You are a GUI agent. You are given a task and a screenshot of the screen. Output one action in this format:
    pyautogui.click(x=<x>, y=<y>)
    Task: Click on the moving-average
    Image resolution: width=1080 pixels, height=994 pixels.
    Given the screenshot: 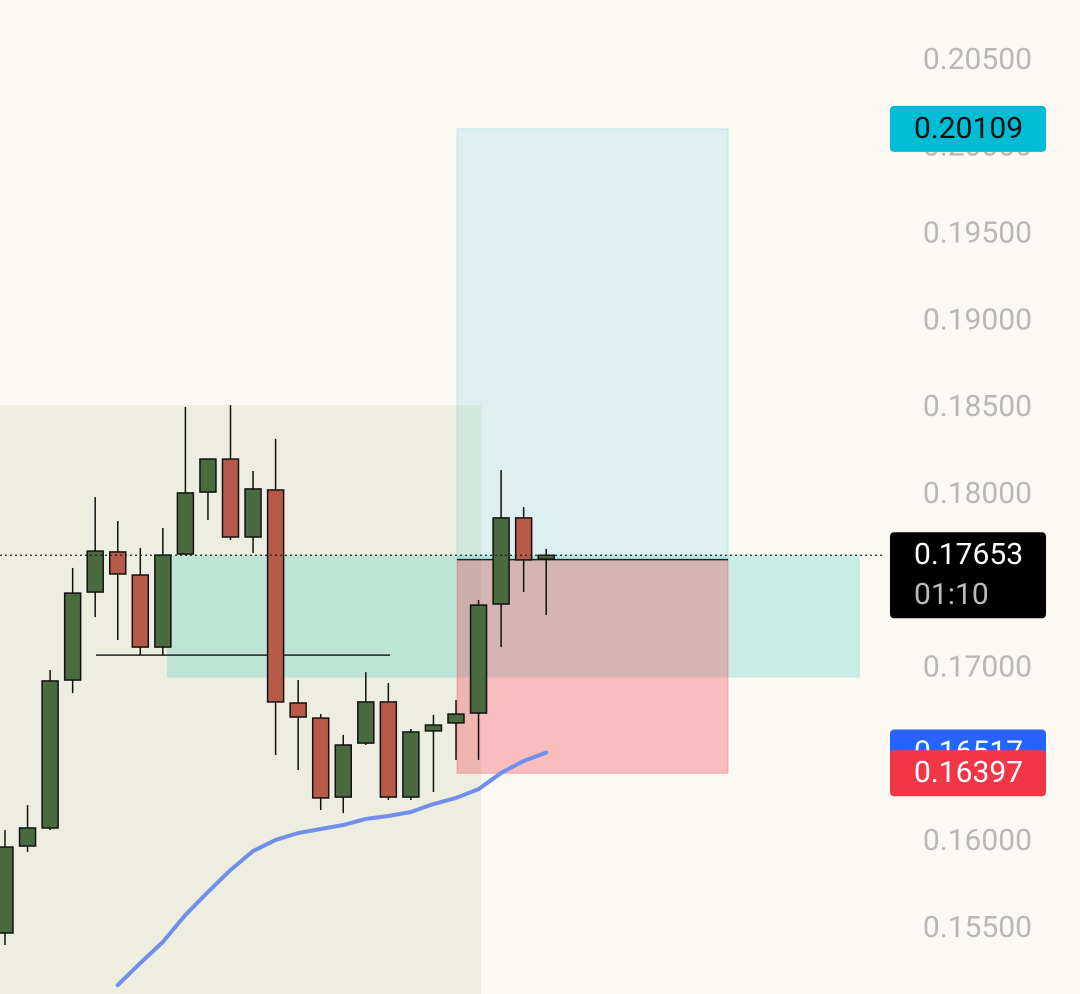 What is the action you would take?
    pyautogui.click(x=332, y=869)
    